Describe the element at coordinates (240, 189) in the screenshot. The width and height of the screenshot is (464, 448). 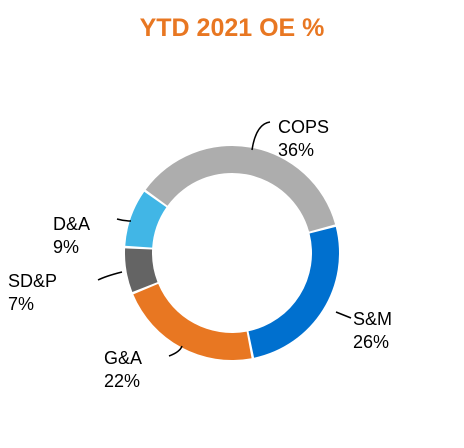
I see `slice-cops` at that location.